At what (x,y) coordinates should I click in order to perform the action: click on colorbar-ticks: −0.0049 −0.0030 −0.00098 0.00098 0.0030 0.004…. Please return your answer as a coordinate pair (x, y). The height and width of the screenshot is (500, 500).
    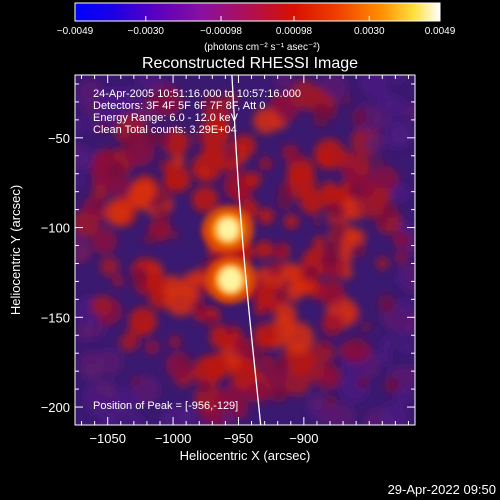
    Looking at the image, I should click on (256, 26).